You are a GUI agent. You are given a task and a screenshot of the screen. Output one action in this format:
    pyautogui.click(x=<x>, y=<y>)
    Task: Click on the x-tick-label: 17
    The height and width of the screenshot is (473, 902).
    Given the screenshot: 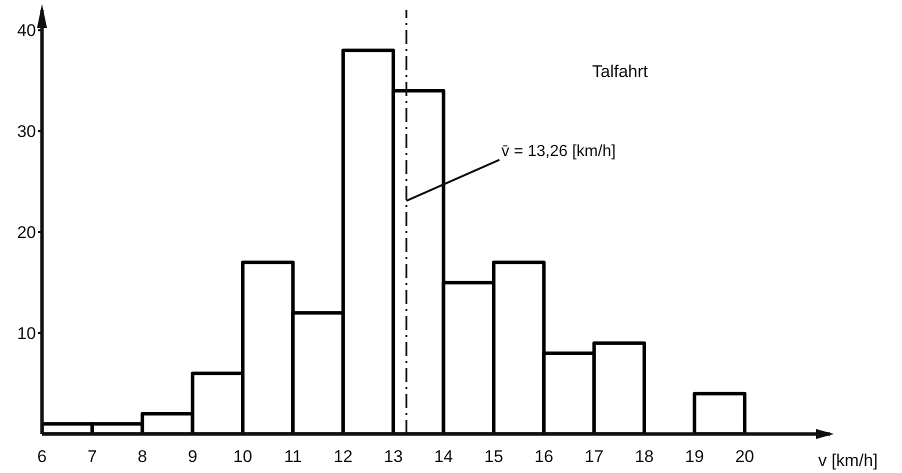 What is the action you would take?
    pyautogui.click(x=594, y=456)
    